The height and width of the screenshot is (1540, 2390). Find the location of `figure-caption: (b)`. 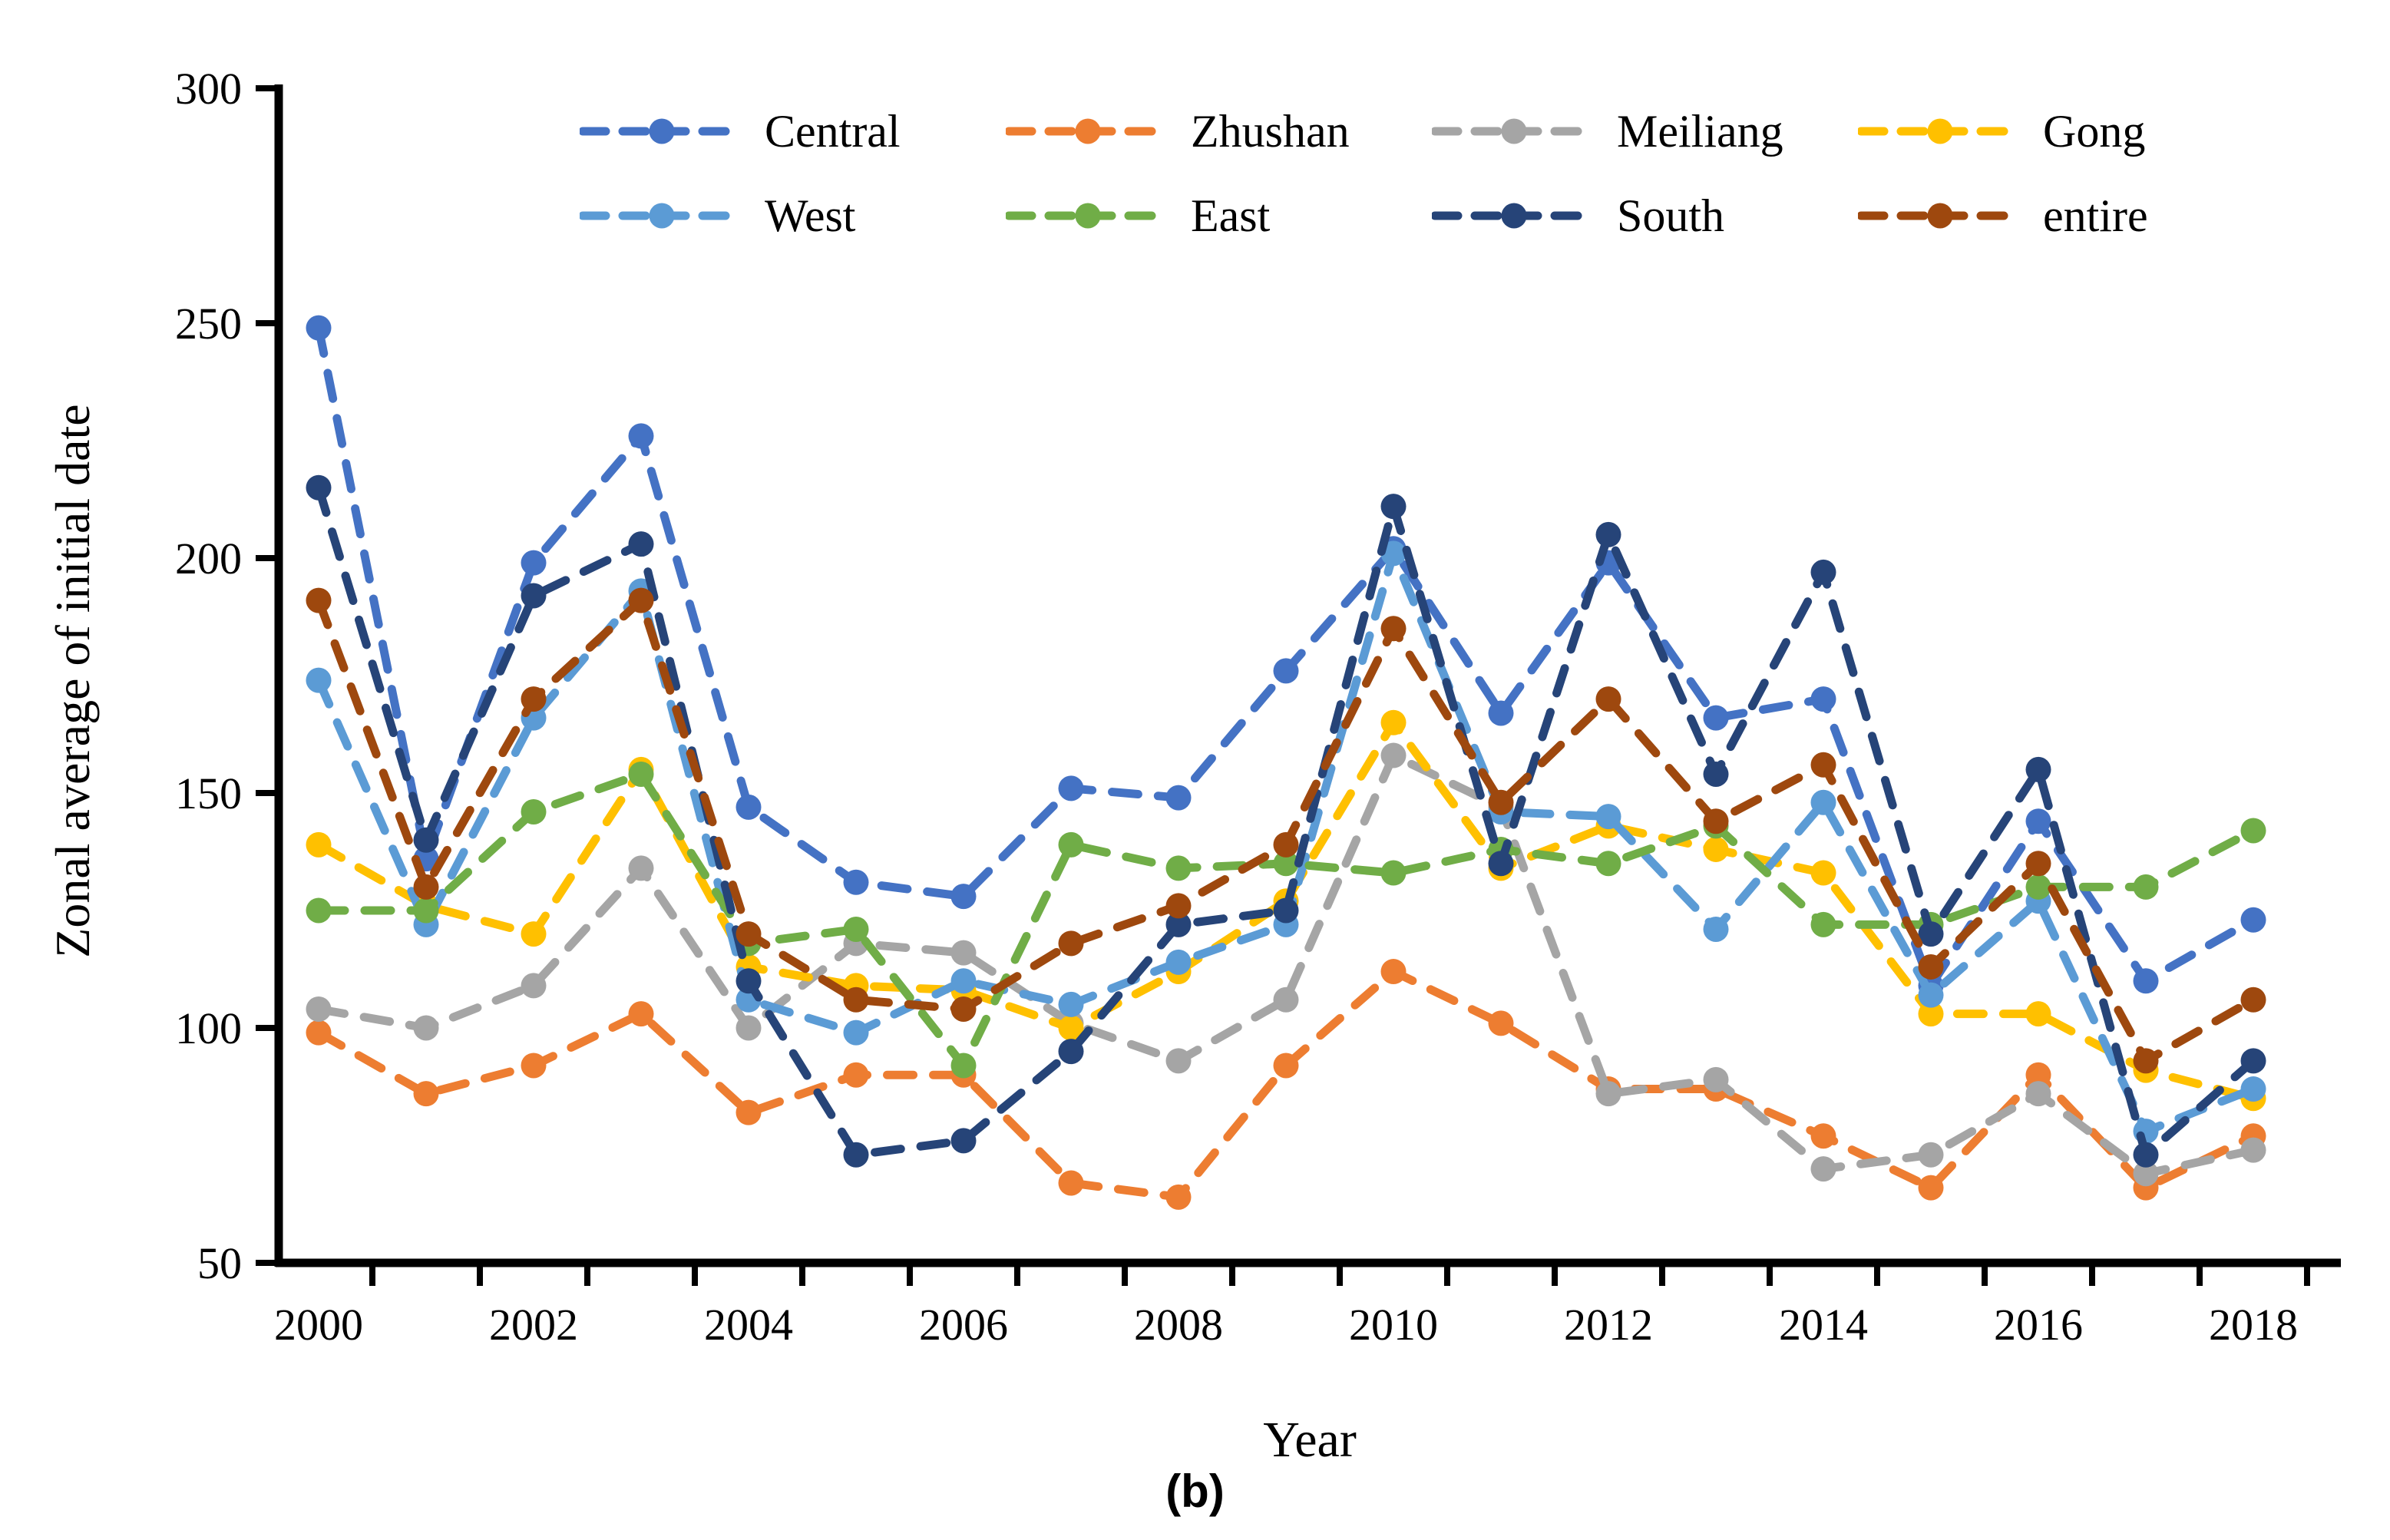

figure-caption: (b) is located at coordinates (1195, 1491).